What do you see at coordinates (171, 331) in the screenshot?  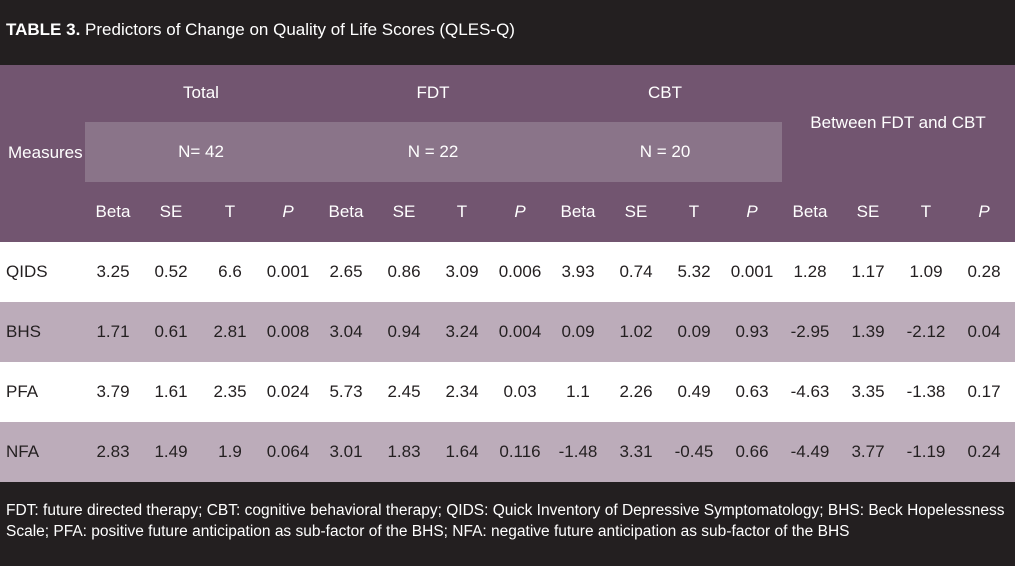 I see `table-cell: 0.61` at bounding box center [171, 331].